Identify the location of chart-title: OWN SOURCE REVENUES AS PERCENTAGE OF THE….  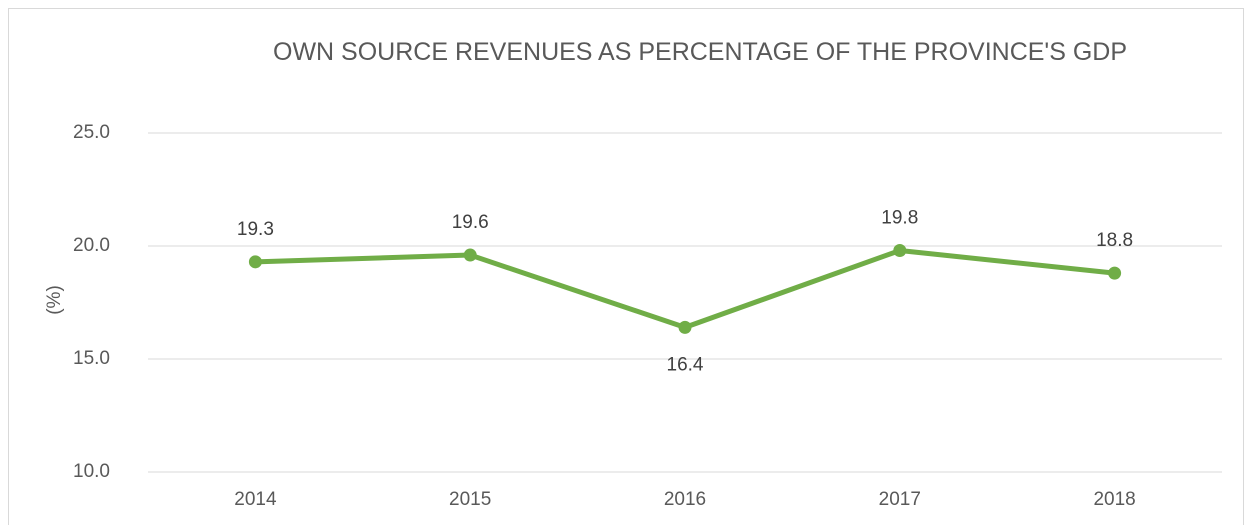
(700, 52).